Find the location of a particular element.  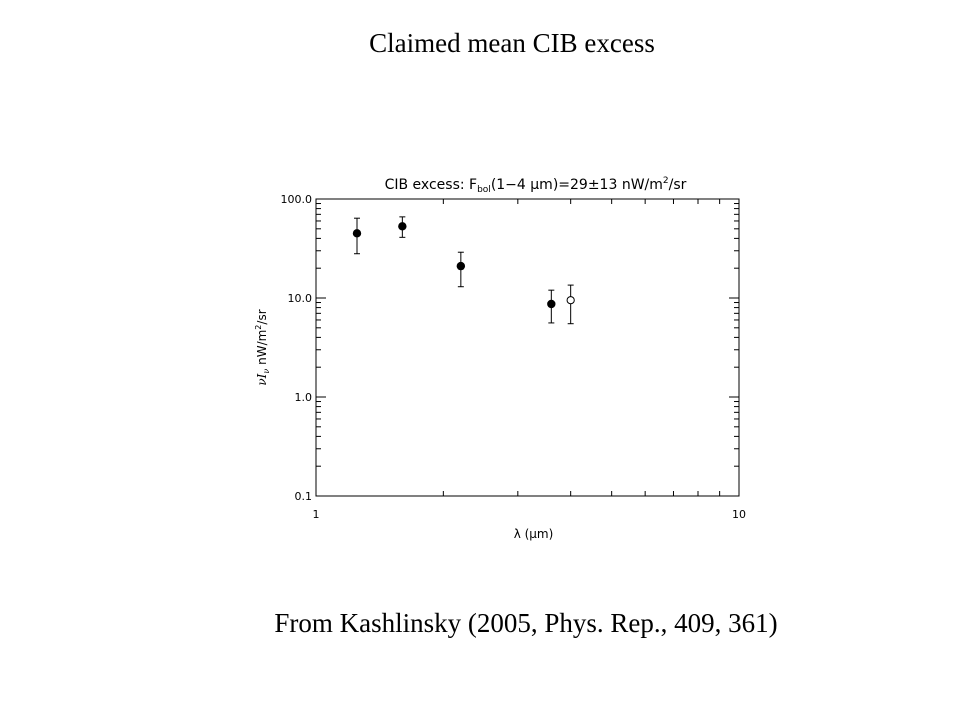

y-axis-label: νIν nW/m2/sr is located at coordinates (262, 347).